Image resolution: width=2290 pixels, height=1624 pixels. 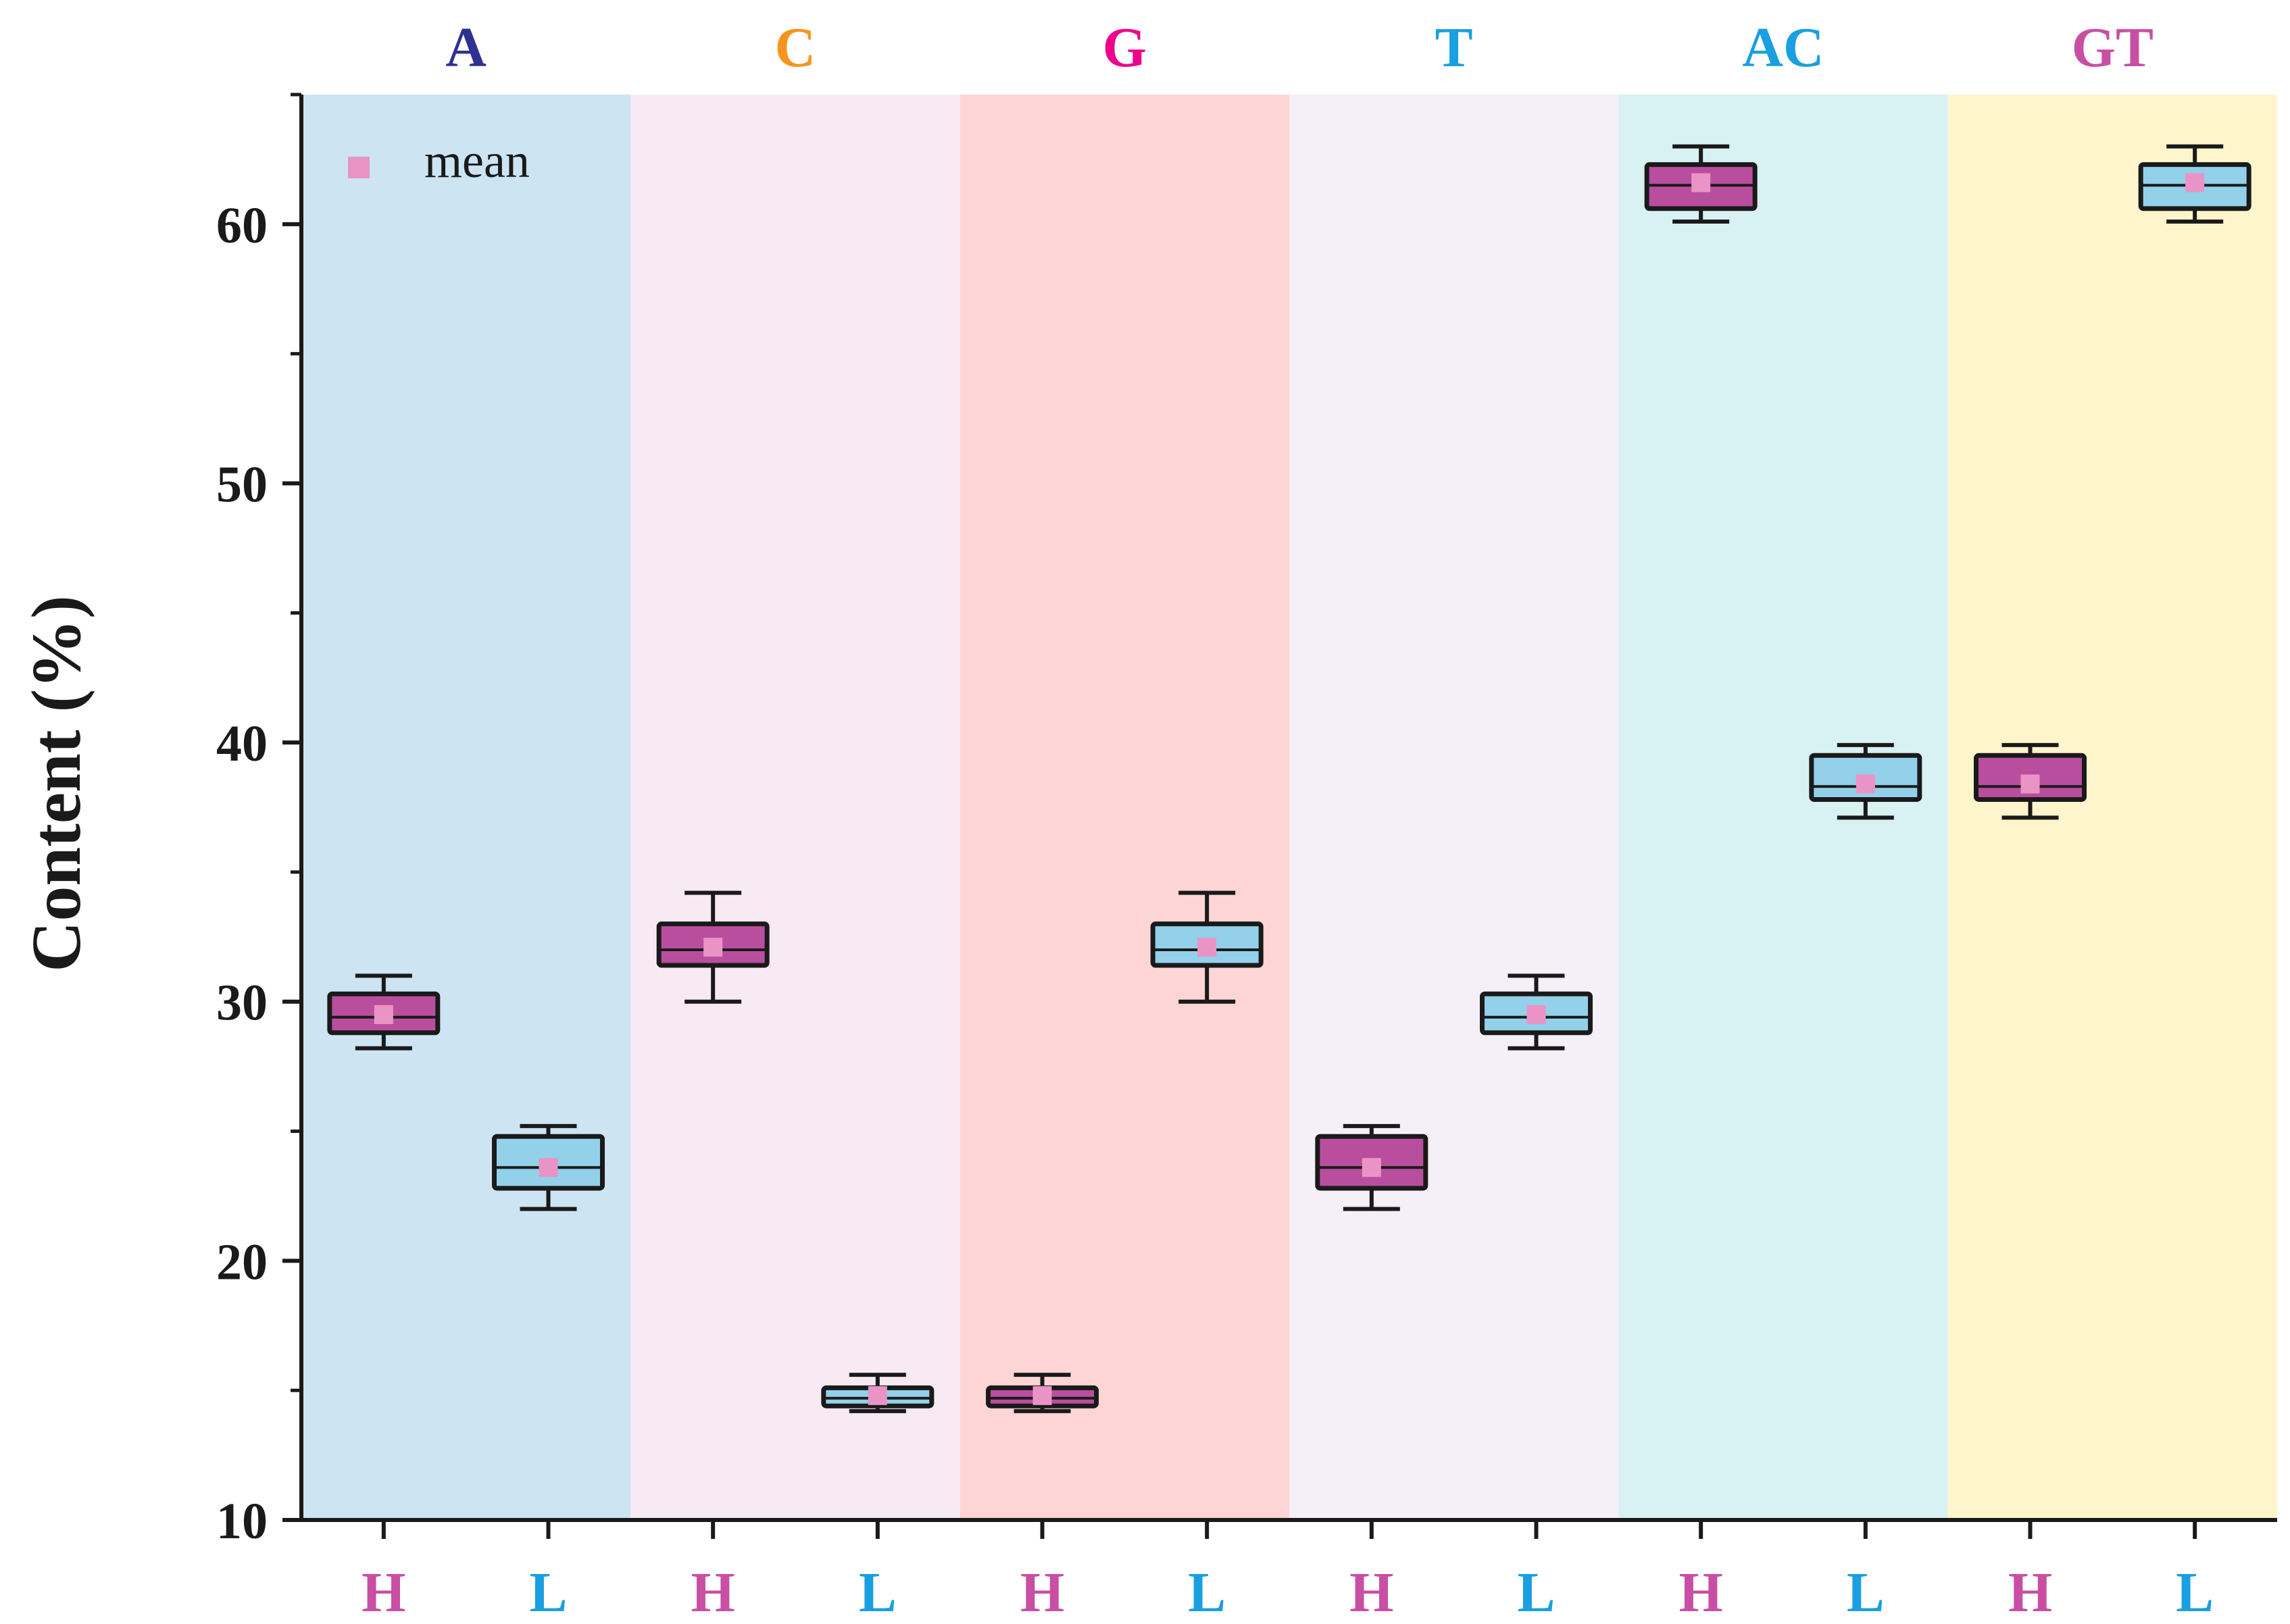 I want to click on panel-bg-t, so click(x=1454, y=807).